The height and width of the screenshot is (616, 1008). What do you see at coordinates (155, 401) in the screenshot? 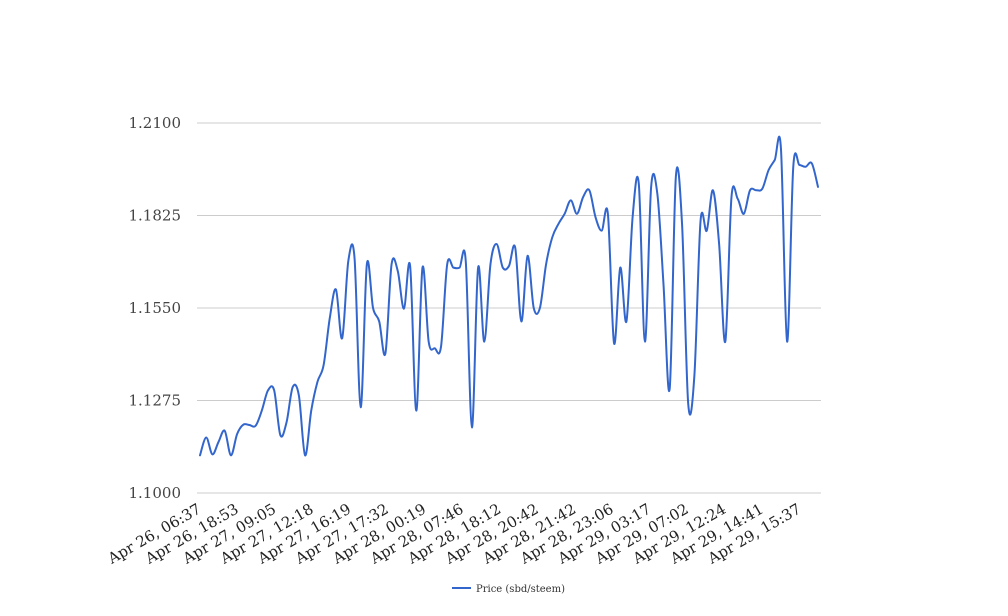
I see `y-tick-label: 1.1275` at bounding box center [155, 401].